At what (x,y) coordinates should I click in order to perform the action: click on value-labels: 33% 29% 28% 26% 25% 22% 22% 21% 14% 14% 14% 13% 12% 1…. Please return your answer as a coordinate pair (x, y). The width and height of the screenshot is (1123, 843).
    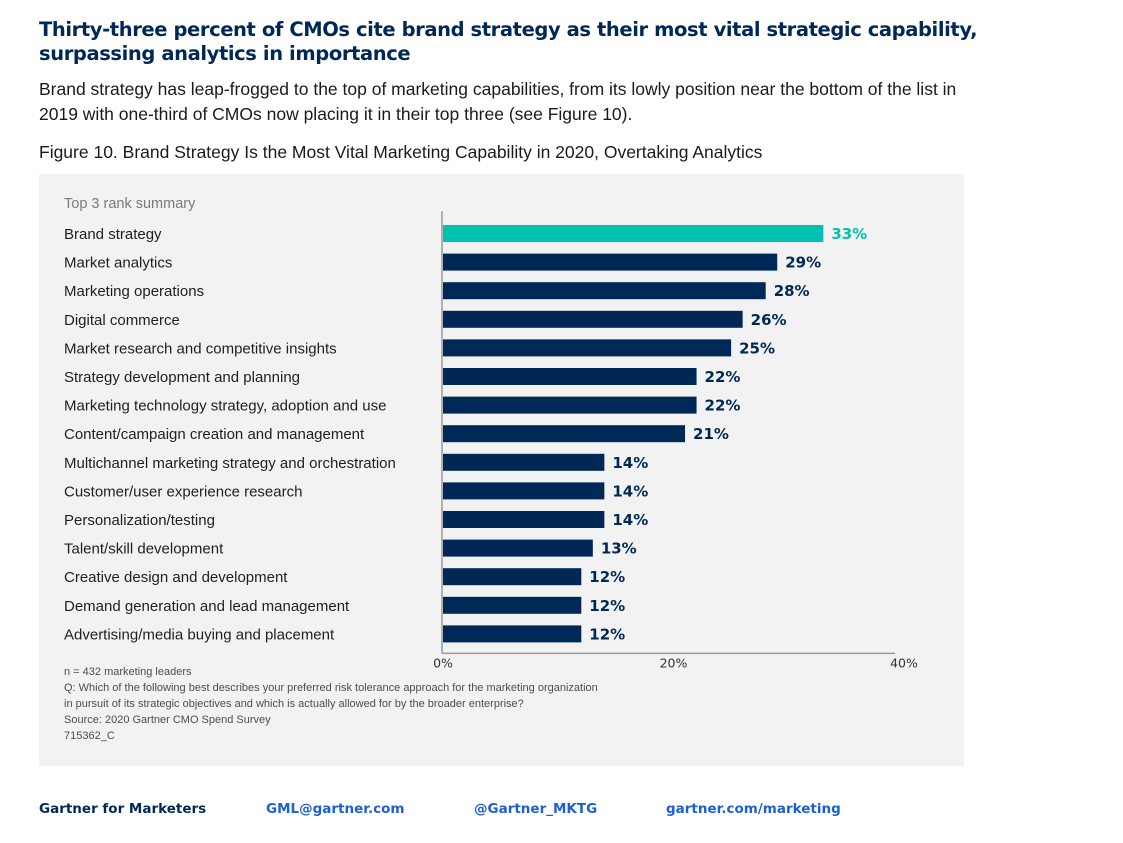
    Looking at the image, I should click on (728, 434).